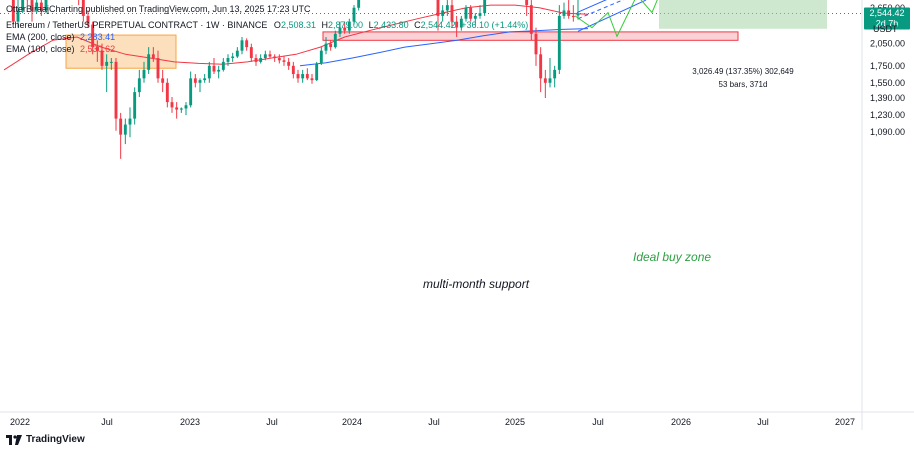  Describe the element at coordinates (14, 439) in the screenshot. I see `tradingview-logo-icon` at that location.